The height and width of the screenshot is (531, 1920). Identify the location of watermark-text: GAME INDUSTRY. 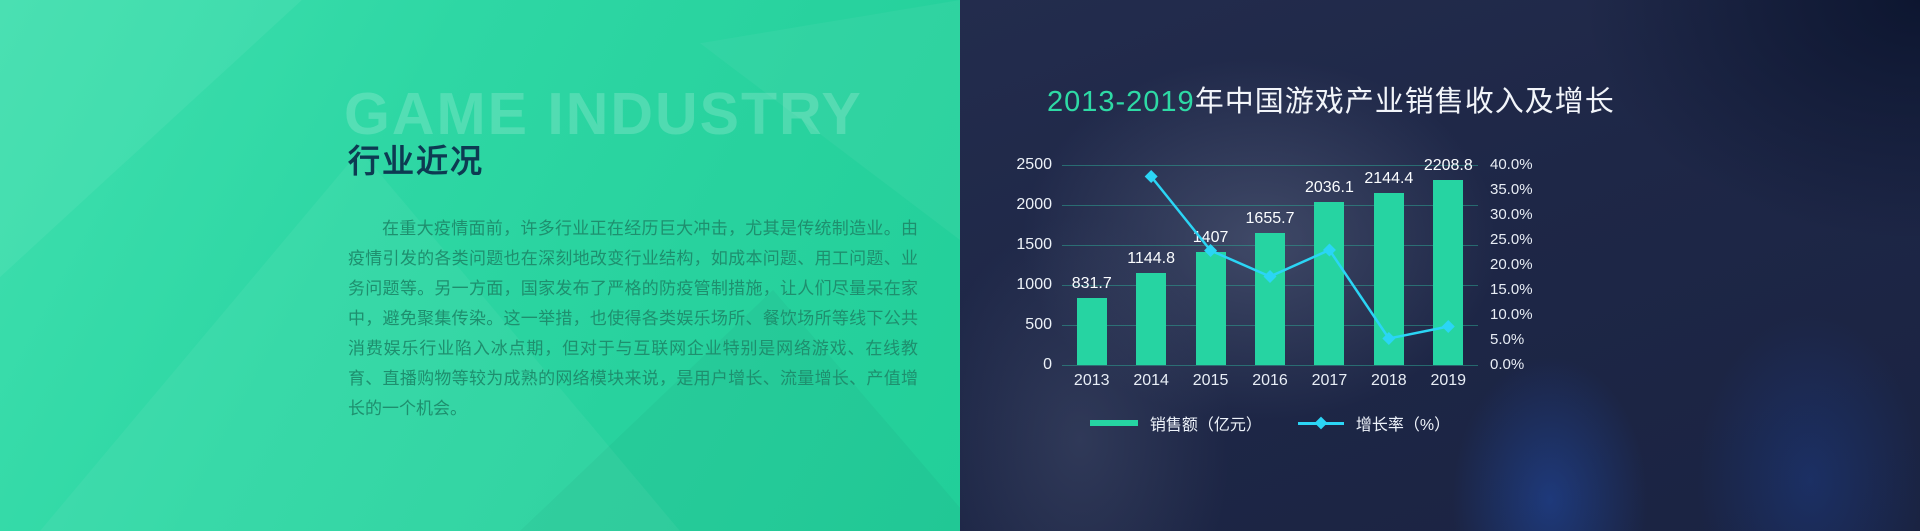
(603, 114).